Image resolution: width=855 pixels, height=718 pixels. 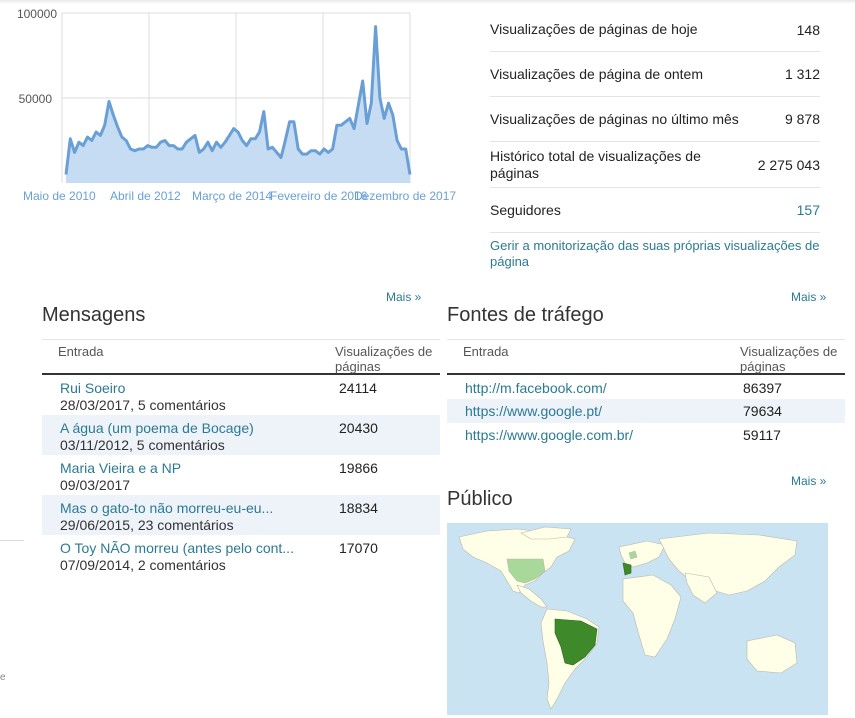 What do you see at coordinates (358, 508) in the screenshot?
I see `post-views: 18834` at bounding box center [358, 508].